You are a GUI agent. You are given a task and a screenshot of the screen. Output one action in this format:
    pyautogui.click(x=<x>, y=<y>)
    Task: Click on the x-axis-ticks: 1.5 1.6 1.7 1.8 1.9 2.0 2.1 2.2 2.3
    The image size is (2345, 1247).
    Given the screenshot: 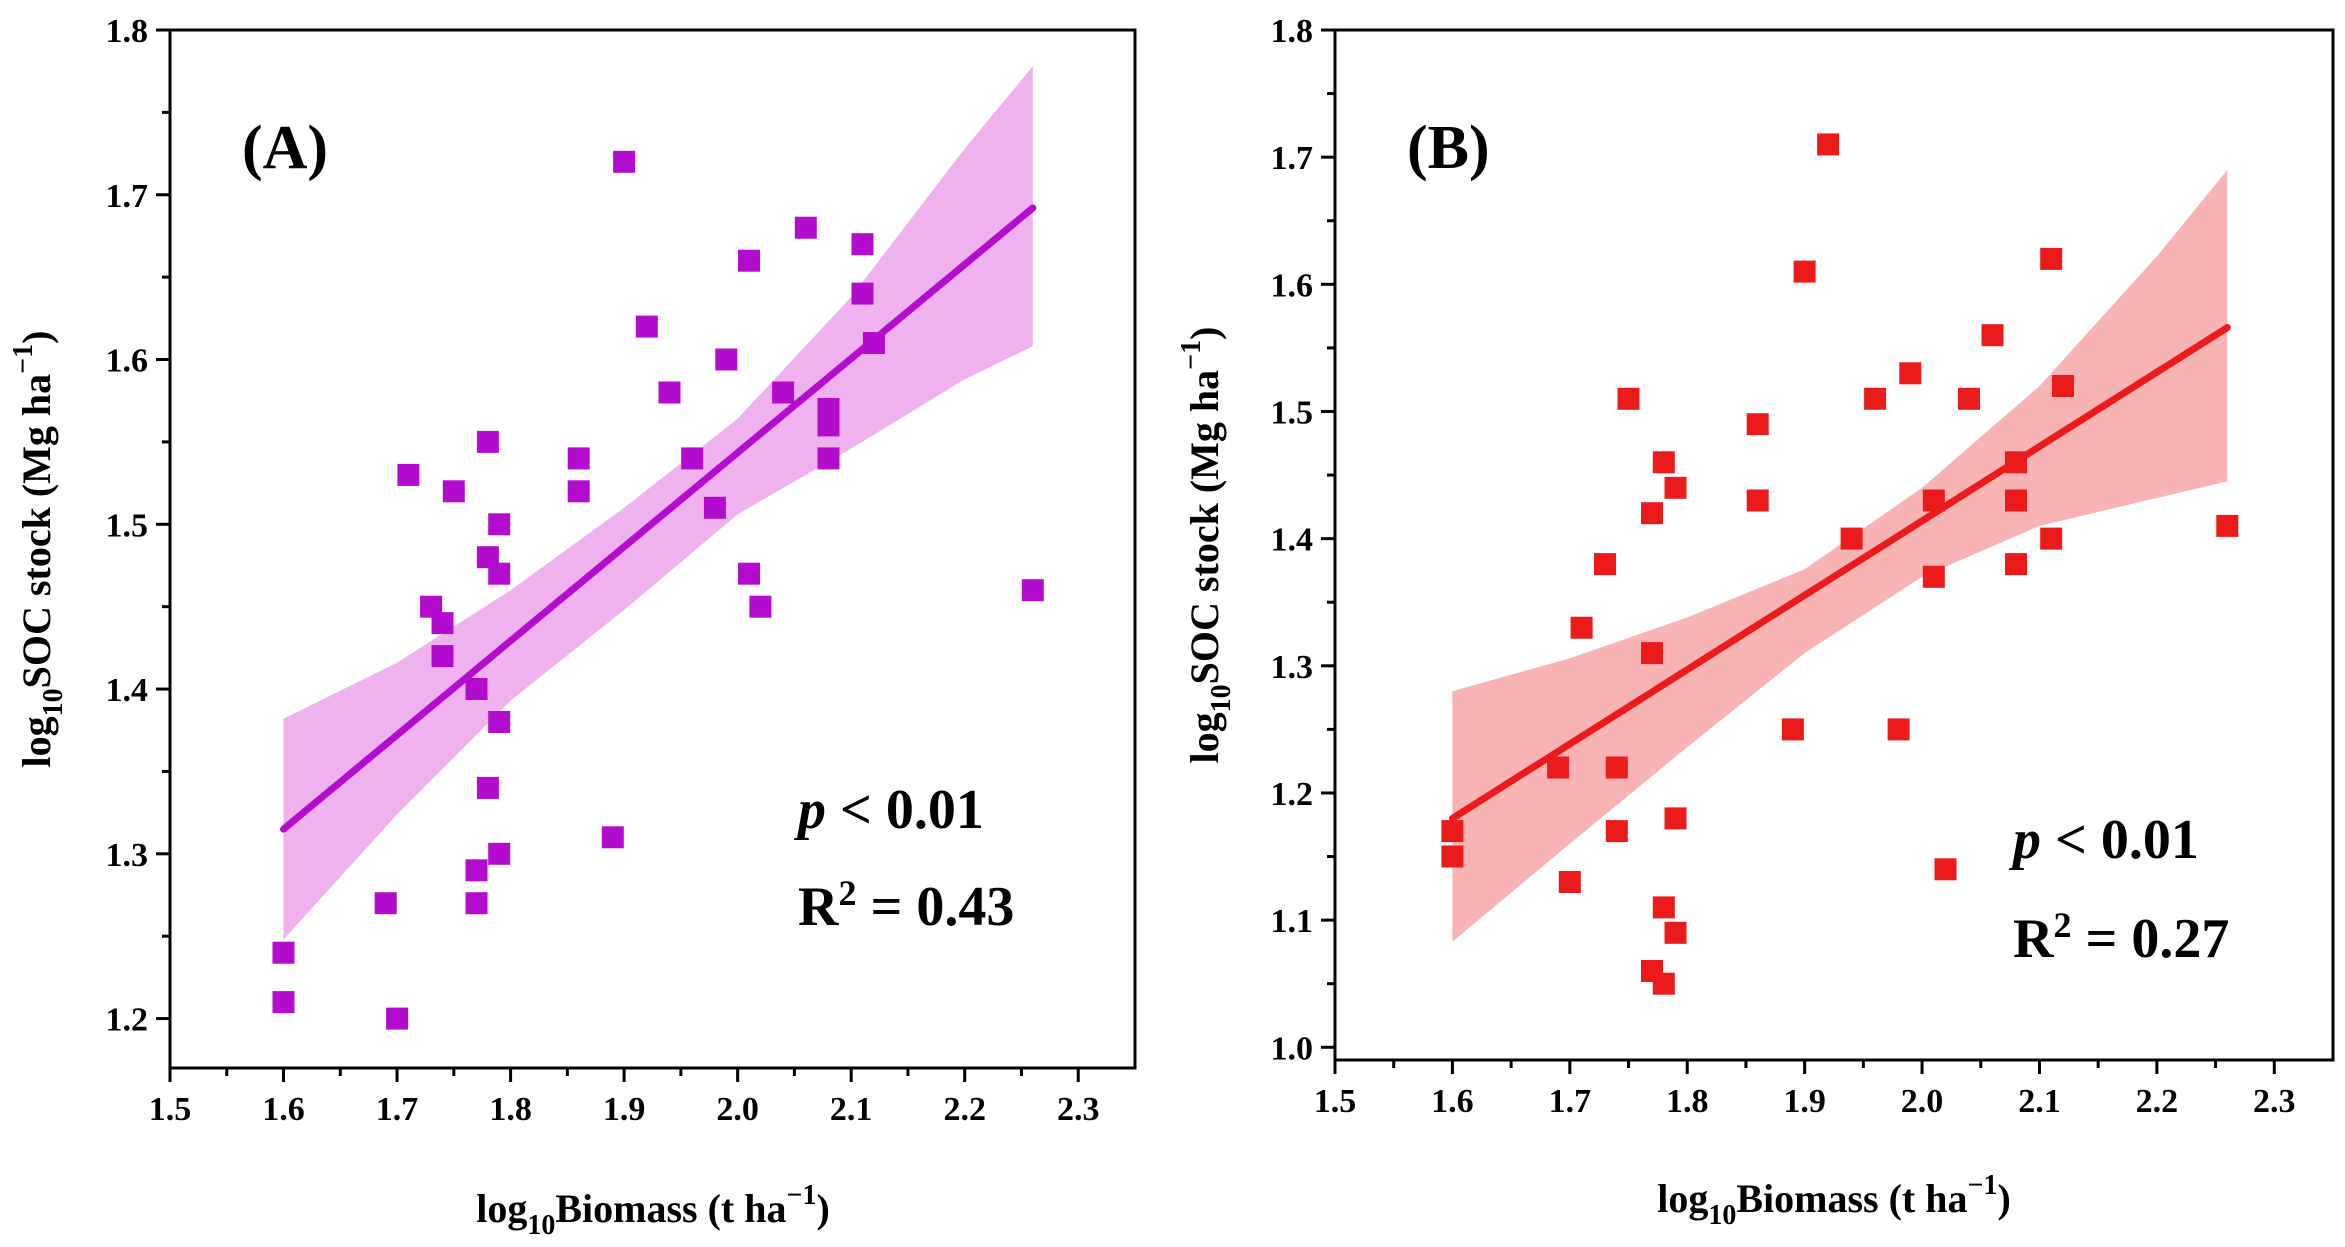 What is the action you would take?
    pyautogui.click(x=624, y=1098)
    